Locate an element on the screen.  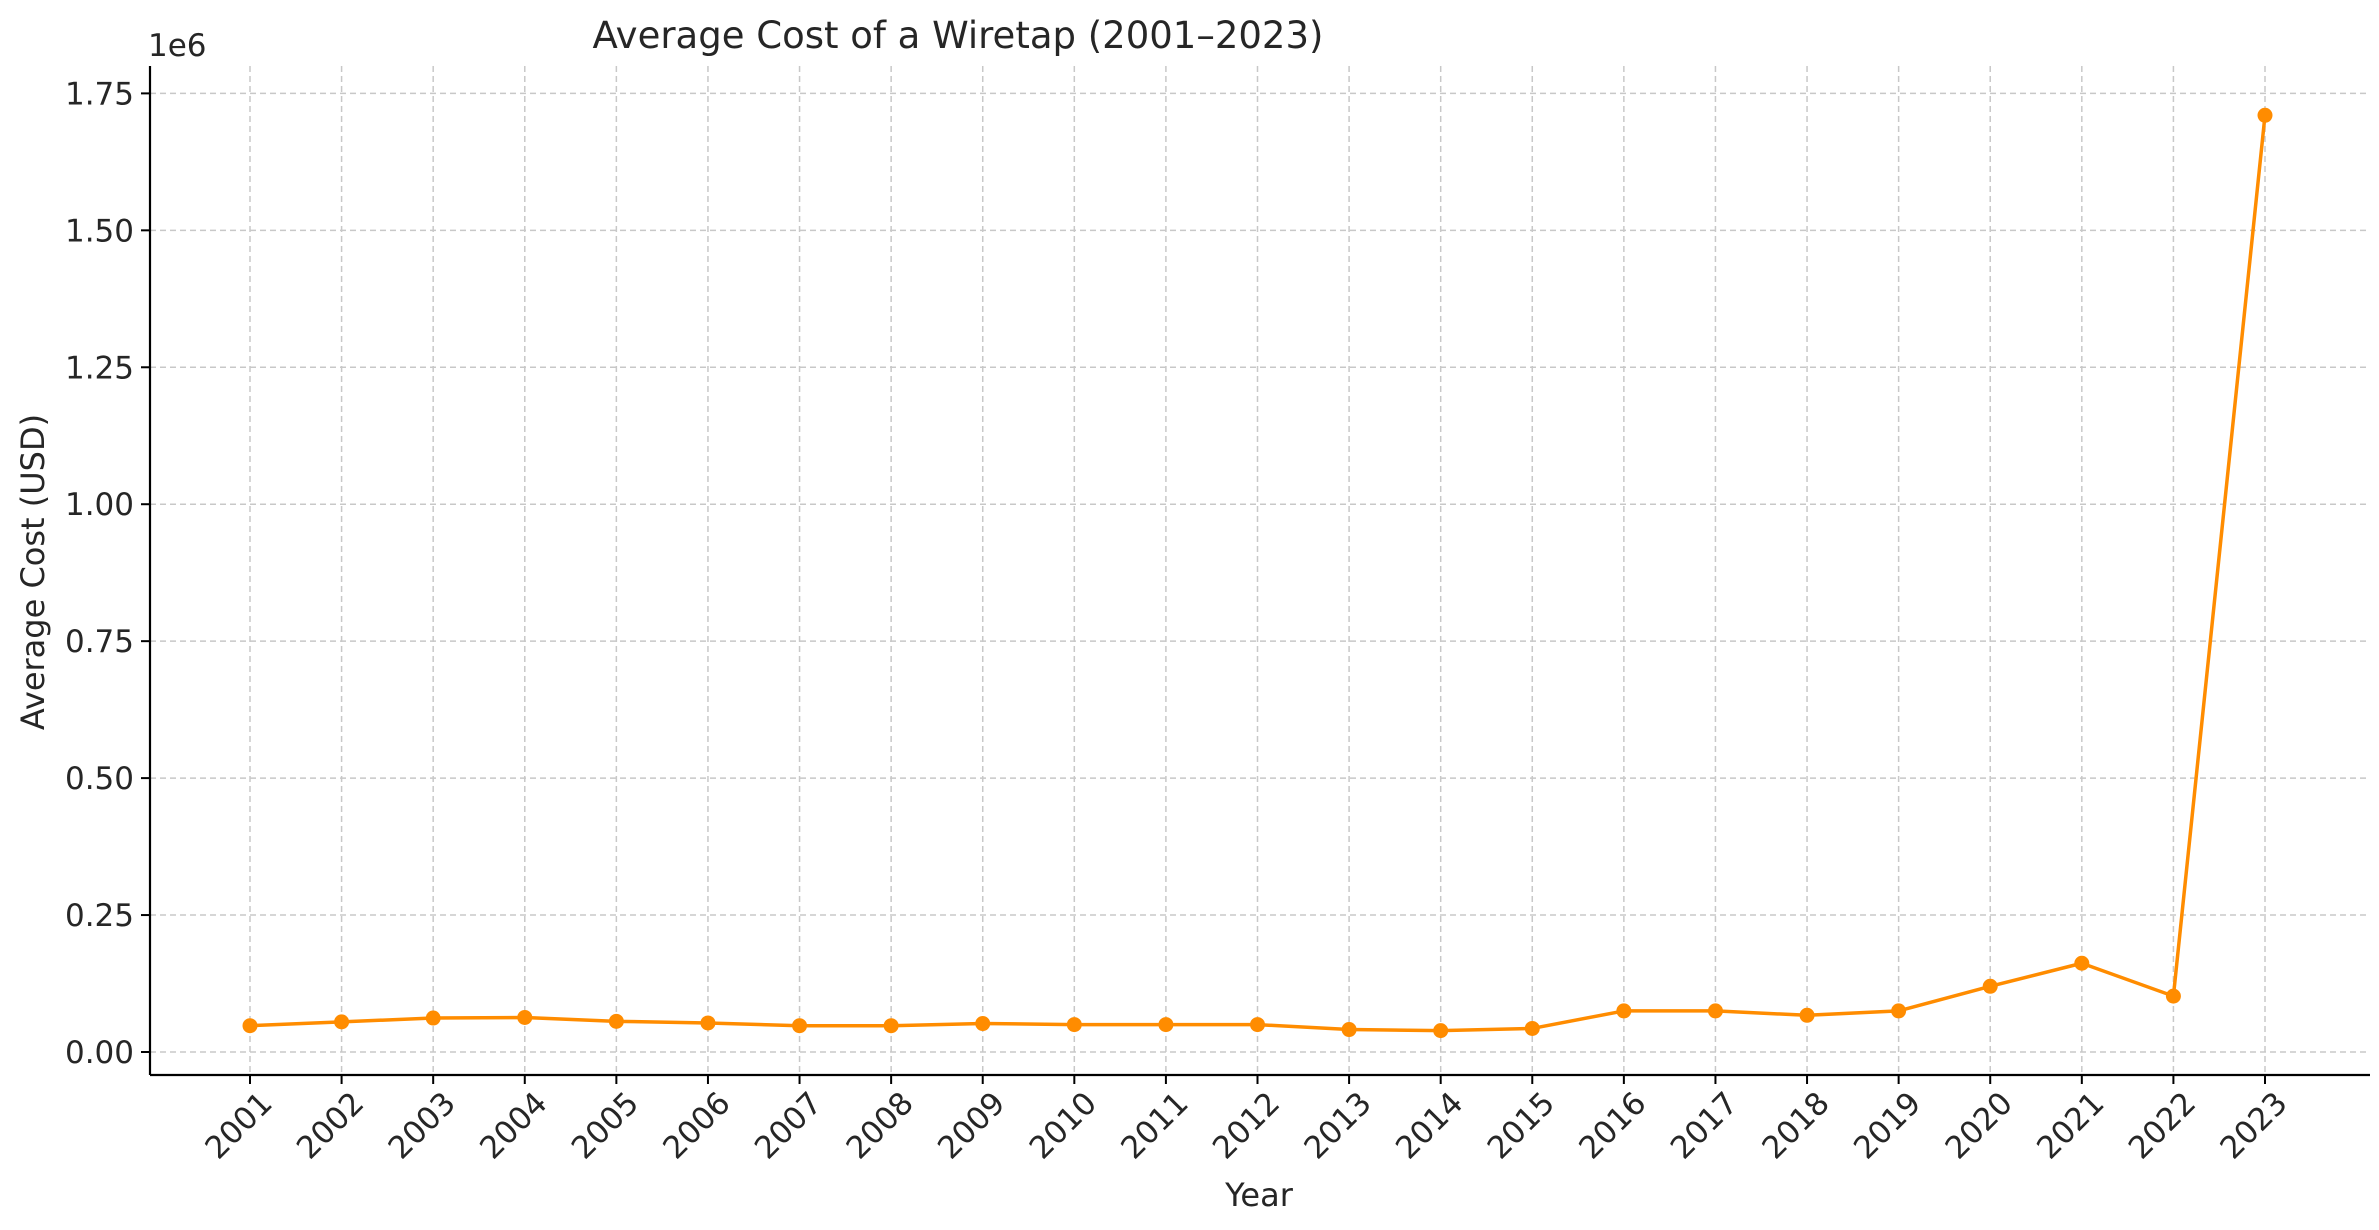
x-tick-label: 2019 is located at coordinates (1887, 1125).